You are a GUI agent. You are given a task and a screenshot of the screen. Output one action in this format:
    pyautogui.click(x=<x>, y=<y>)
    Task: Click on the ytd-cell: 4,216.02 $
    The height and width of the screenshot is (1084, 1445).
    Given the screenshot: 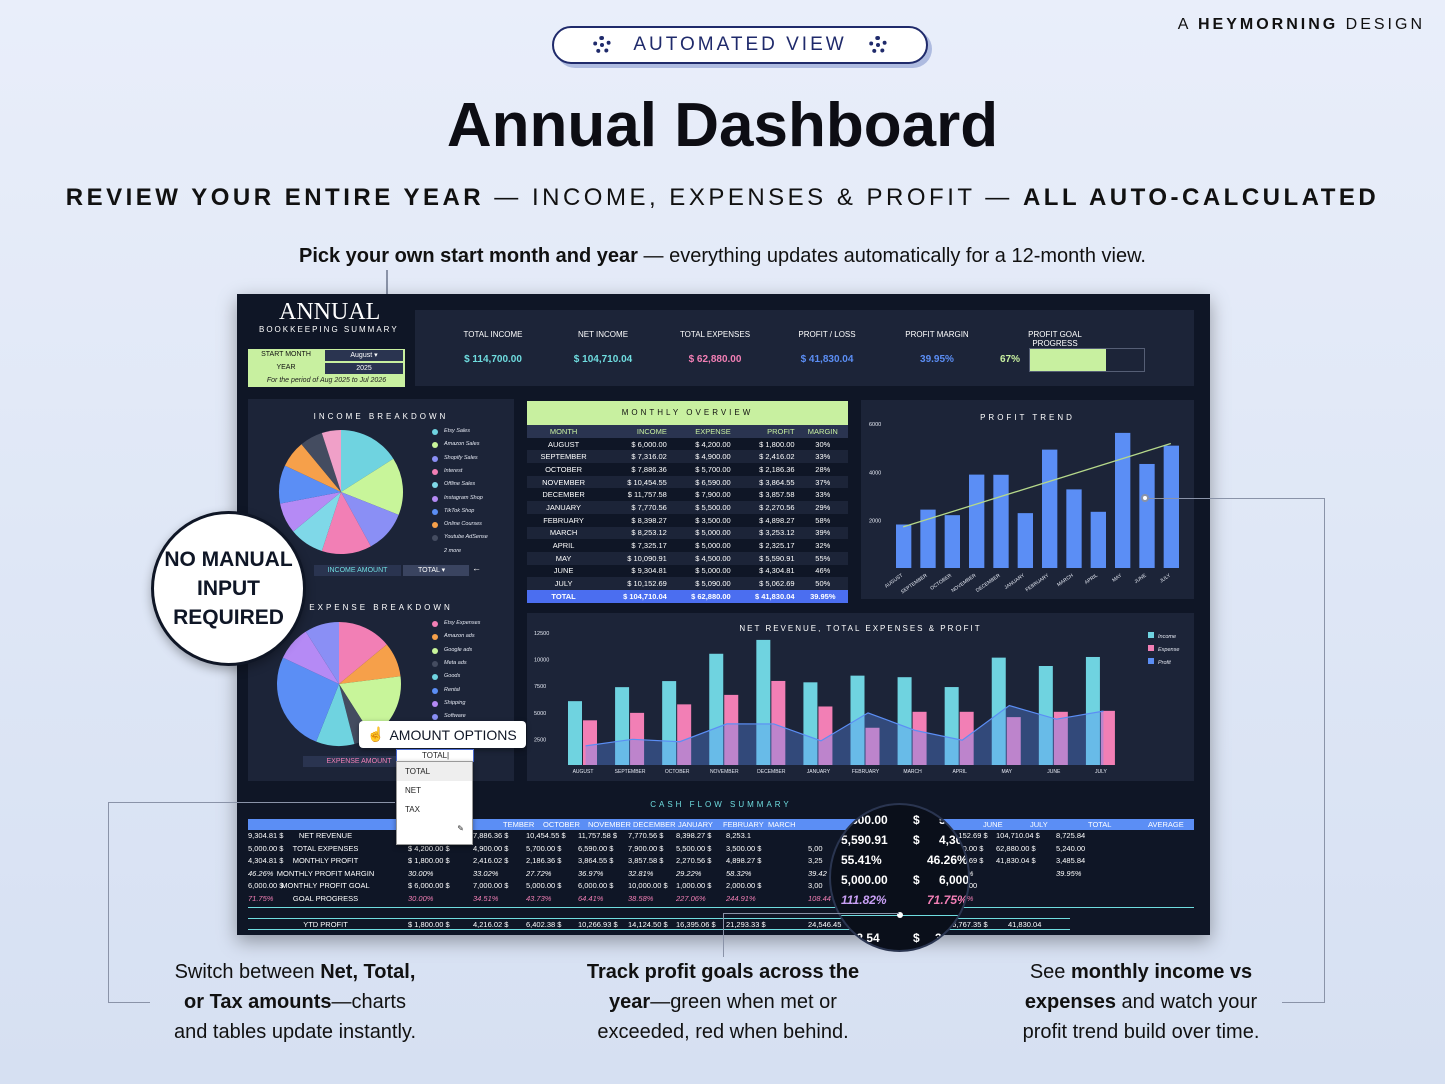 What is the action you would take?
    pyautogui.click(x=491, y=924)
    